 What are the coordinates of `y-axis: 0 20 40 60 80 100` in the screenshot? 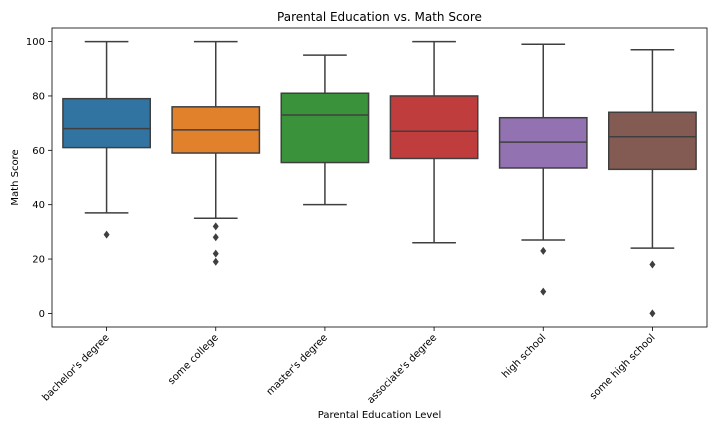 It's located at (39, 178).